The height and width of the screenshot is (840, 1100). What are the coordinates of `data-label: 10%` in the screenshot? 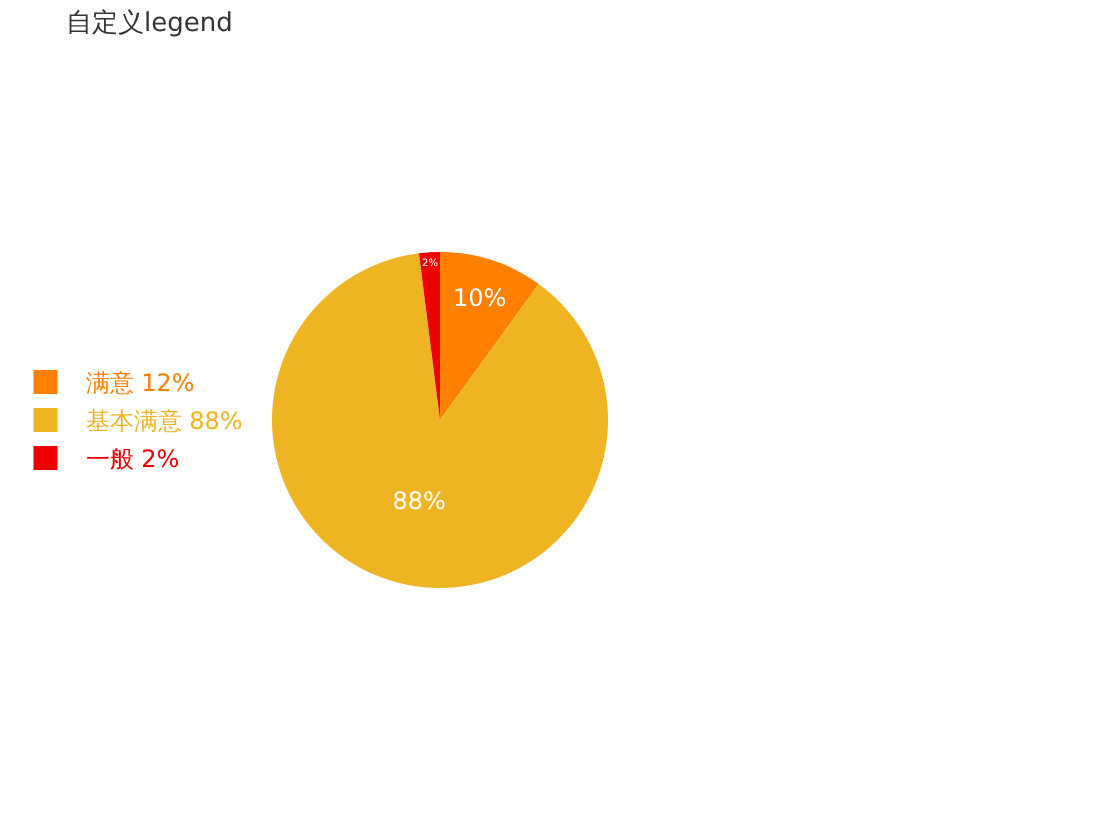 It's located at (479, 297).